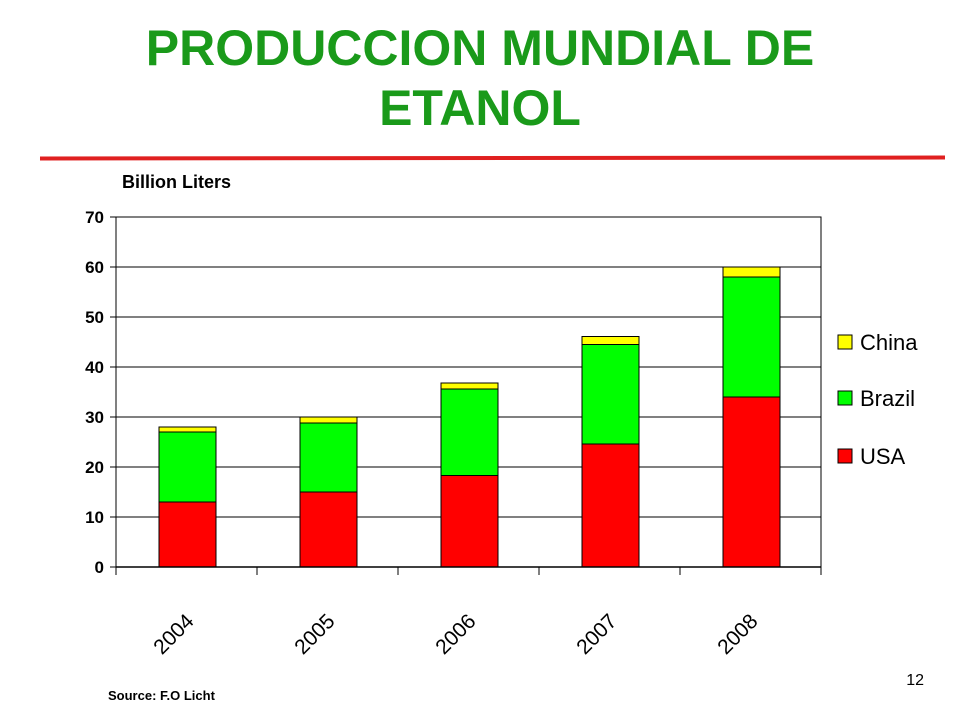 The width and height of the screenshot is (960, 720). What do you see at coordinates (480, 78) in the screenshot?
I see `page-title: PRODUCCION MUNDIAL DE ETANOL` at bounding box center [480, 78].